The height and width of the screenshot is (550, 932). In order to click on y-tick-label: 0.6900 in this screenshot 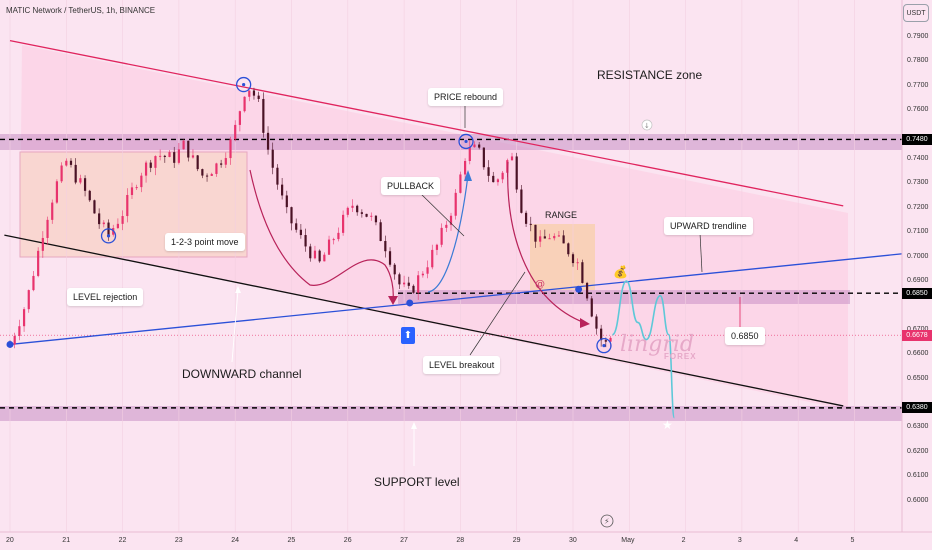, I will do `click(918, 280)`.